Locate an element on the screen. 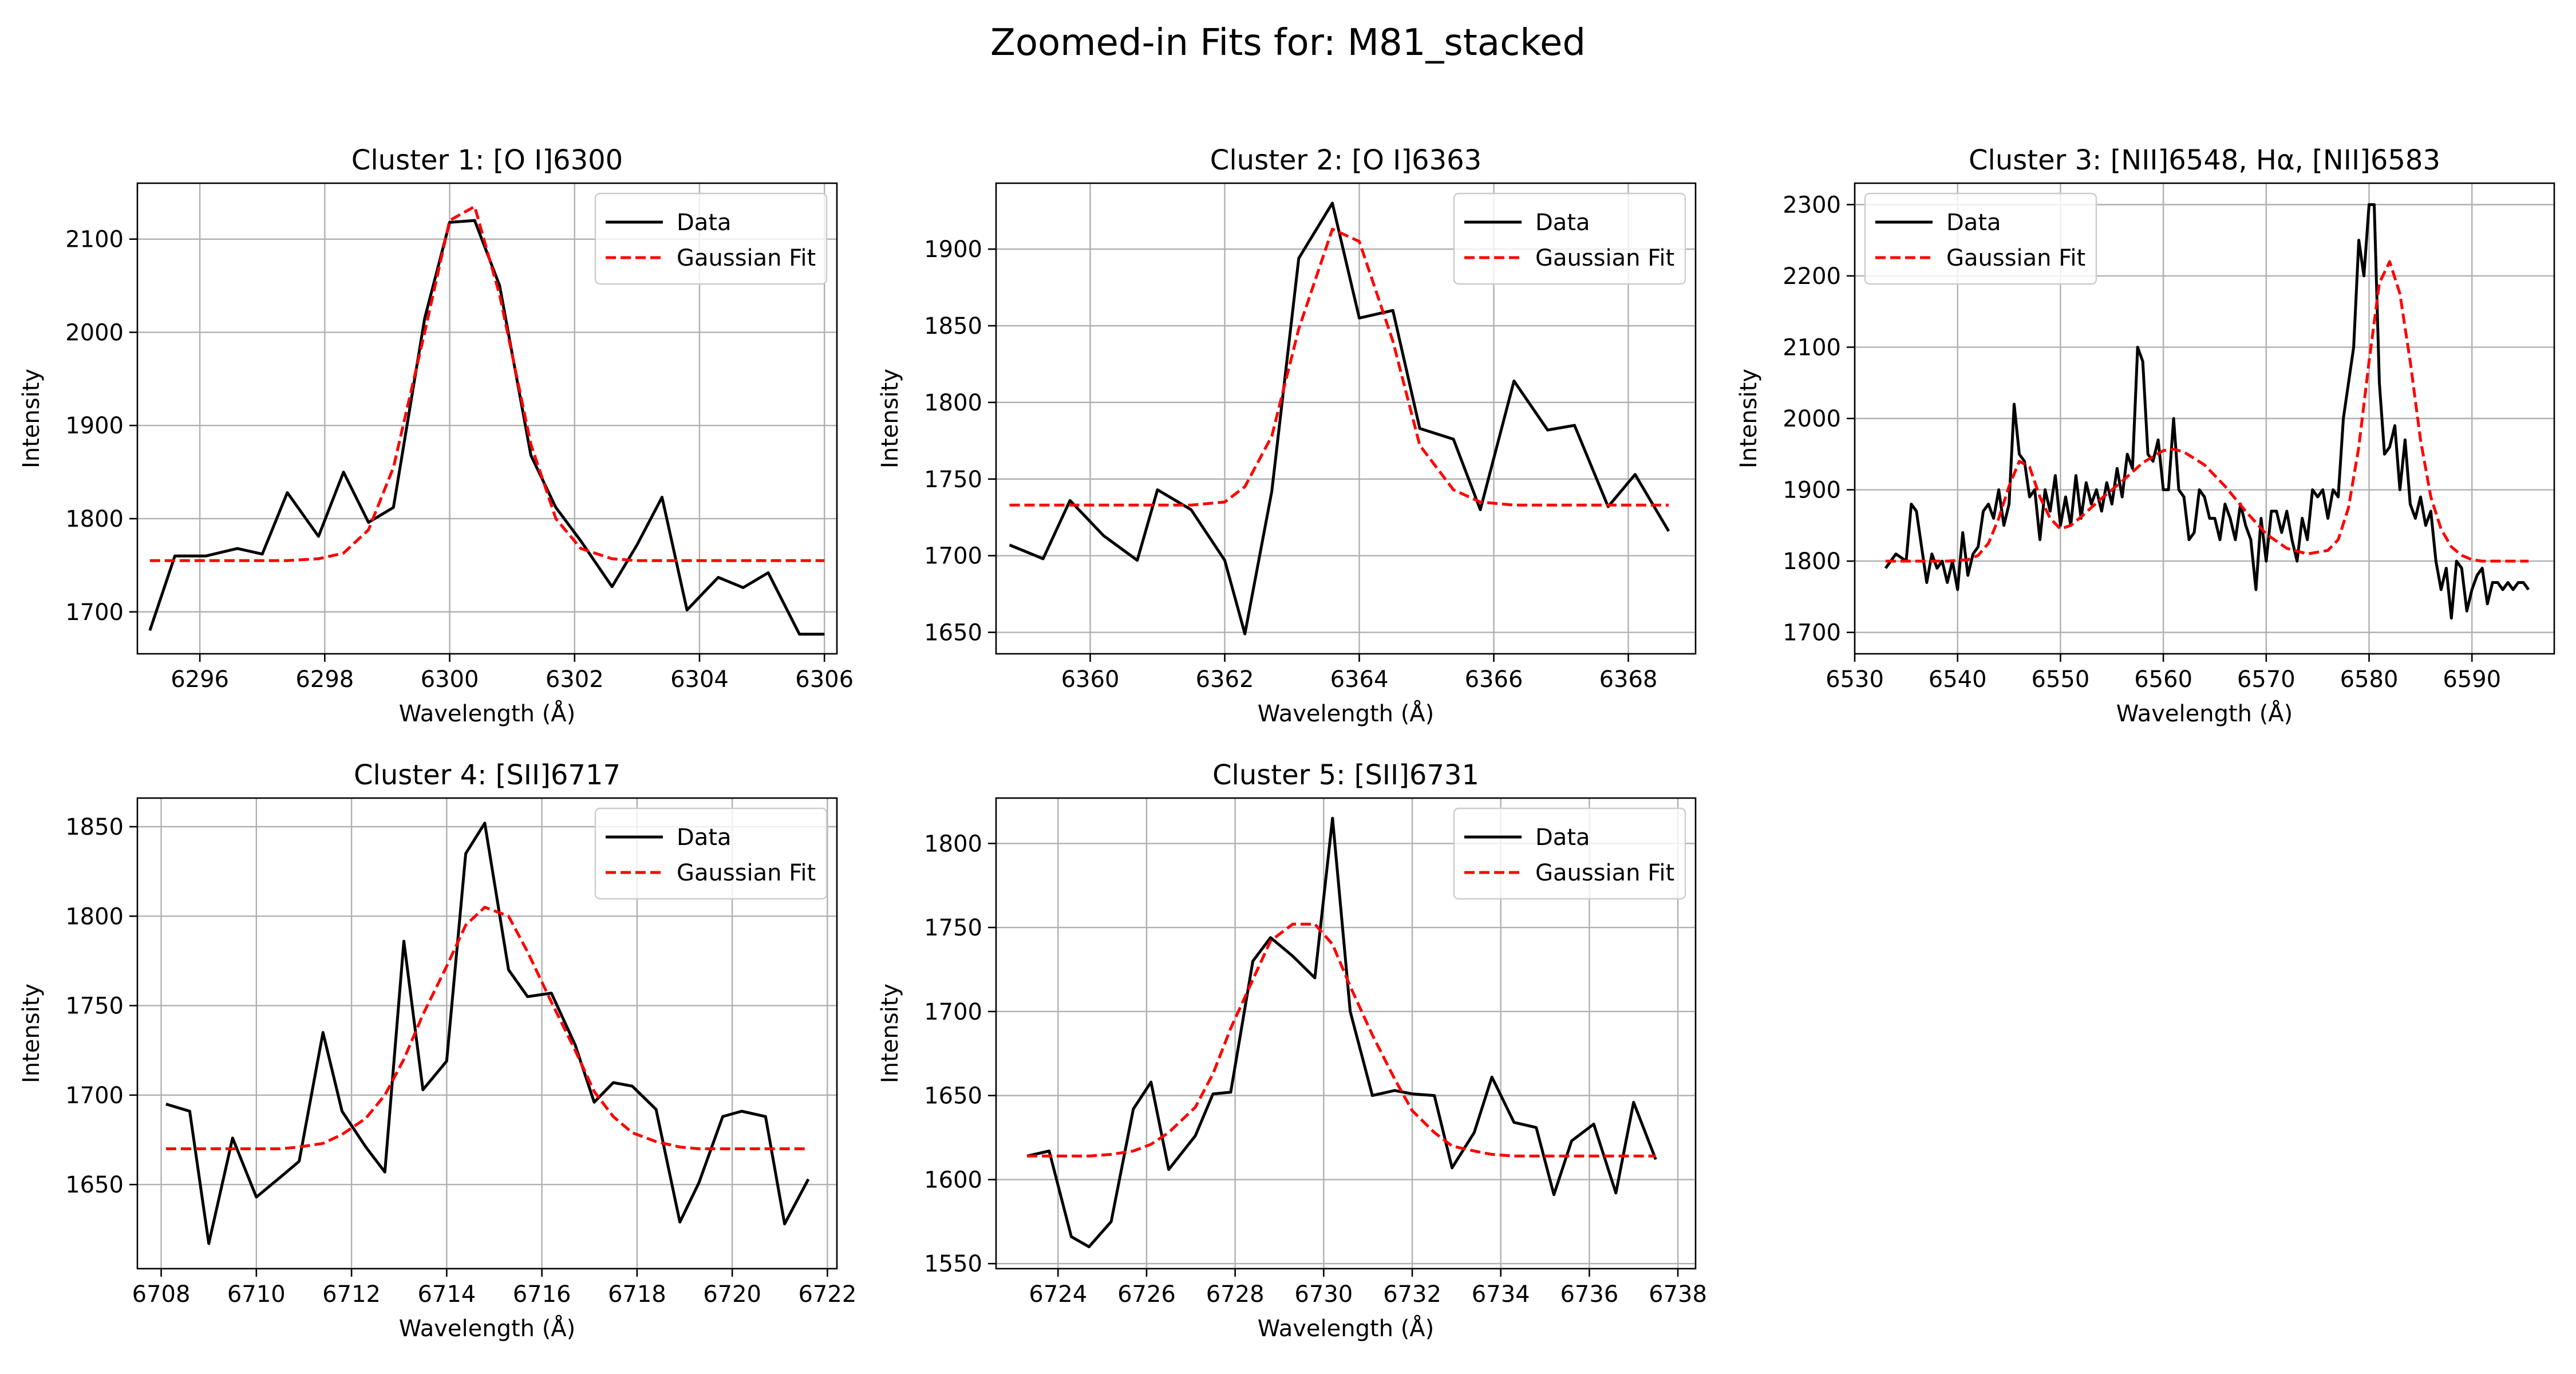 The image size is (2576, 1374). x-tick-label: 6560 is located at coordinates (2163, 680).